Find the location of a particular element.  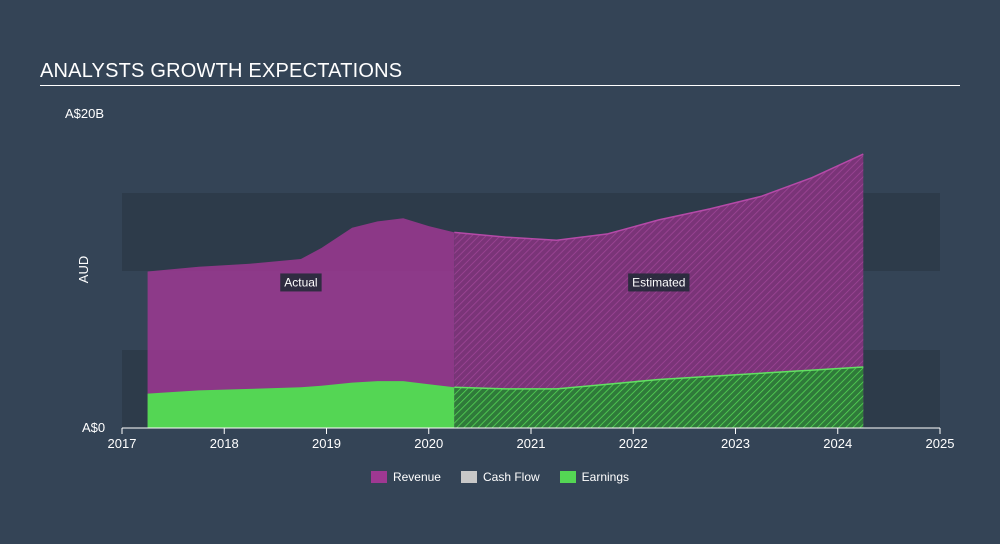

x-axis: 2017 2018 2019 2020 2021 2022 2023 2024 2025 is located at coordinates (531, 439).